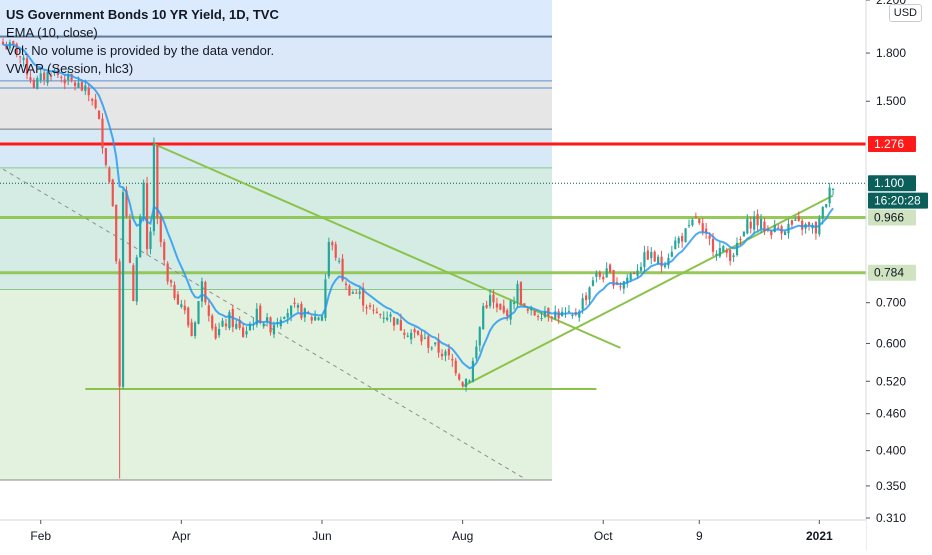  I want to click on price-tick-label: 1.800, so click(891, 53).